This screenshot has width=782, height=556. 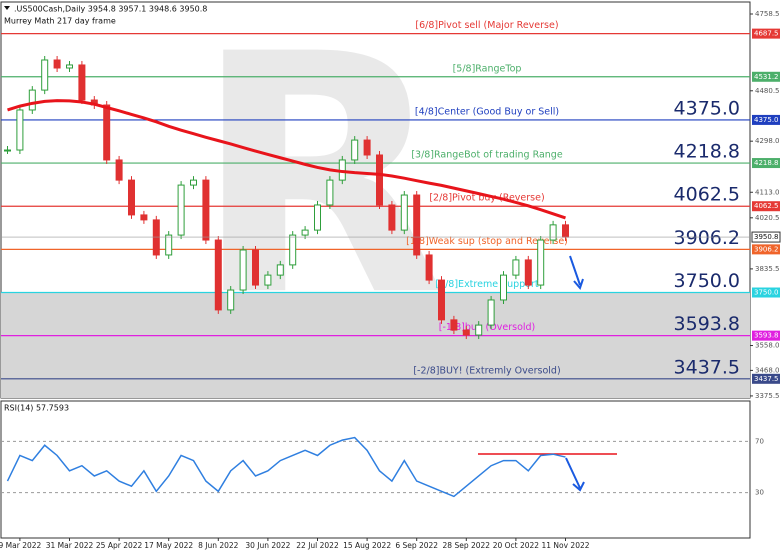 I want to click on rsi-tick-label: 30, so click(x=759, y=493).